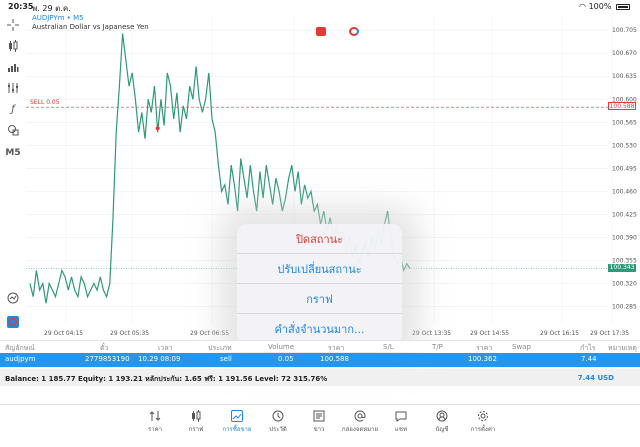 The height and width of the screenshot is (447, 640). What do you see at coordinates (319, 269) in the screenshot?
I see `modify-position-menu-item: ปรับเปลี่ยนสถานะ` at bounding box center [319, 269].